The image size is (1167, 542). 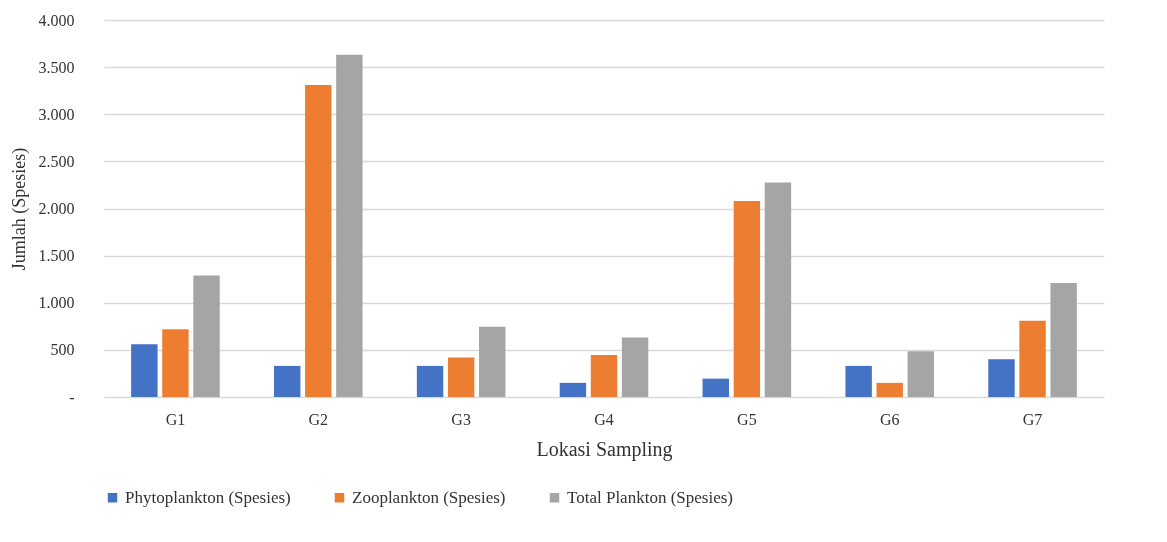 I want to click on y-axis-title: Jumlah (Spesies), so click(x=19, y=209).